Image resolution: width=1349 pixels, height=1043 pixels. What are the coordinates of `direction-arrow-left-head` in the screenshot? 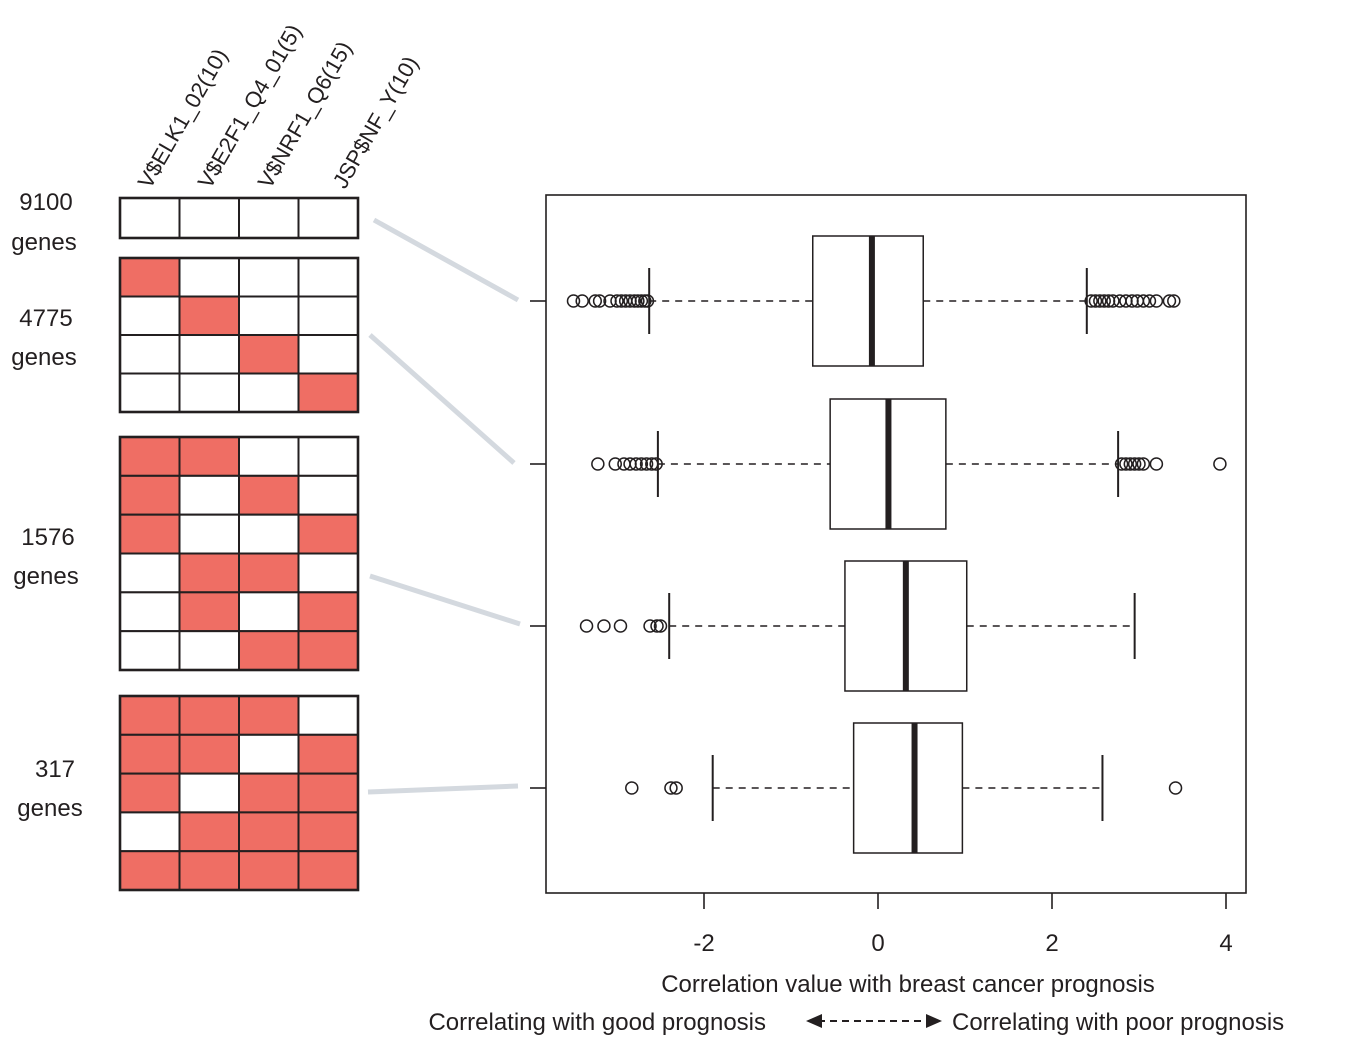 It's located at (814, 1021).